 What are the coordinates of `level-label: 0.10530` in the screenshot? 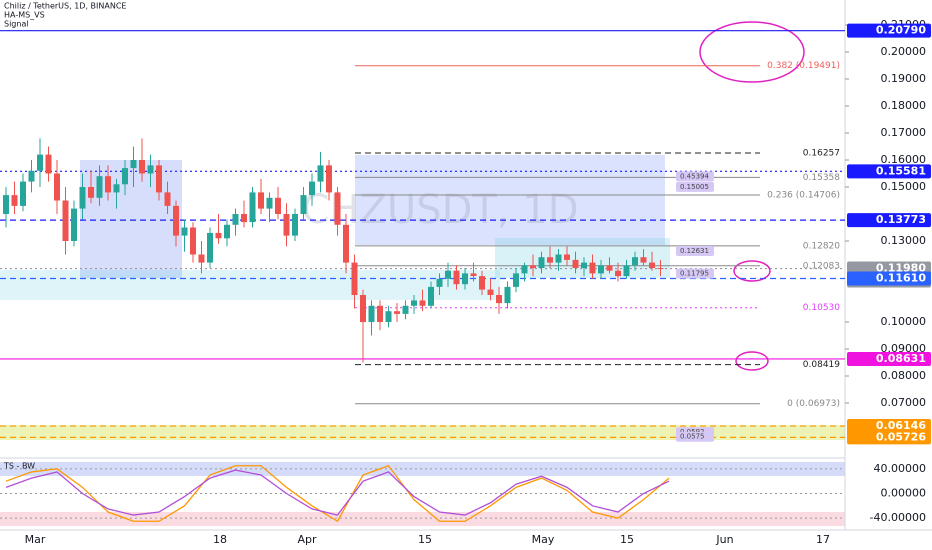 It's located at (821, 308).